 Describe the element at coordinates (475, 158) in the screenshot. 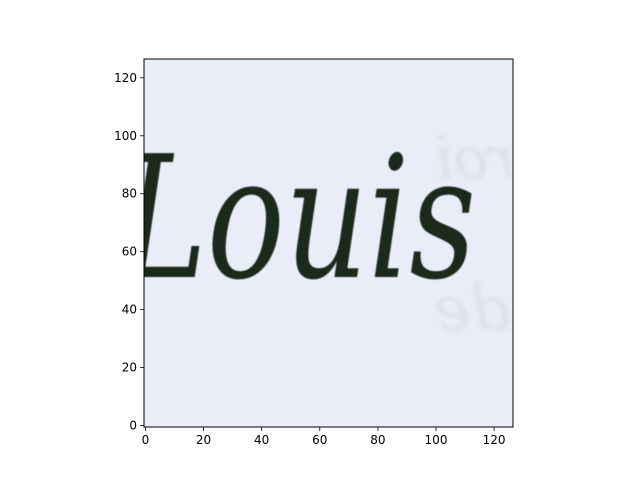

I see `bleed-through-glyphs: roi` at that location.